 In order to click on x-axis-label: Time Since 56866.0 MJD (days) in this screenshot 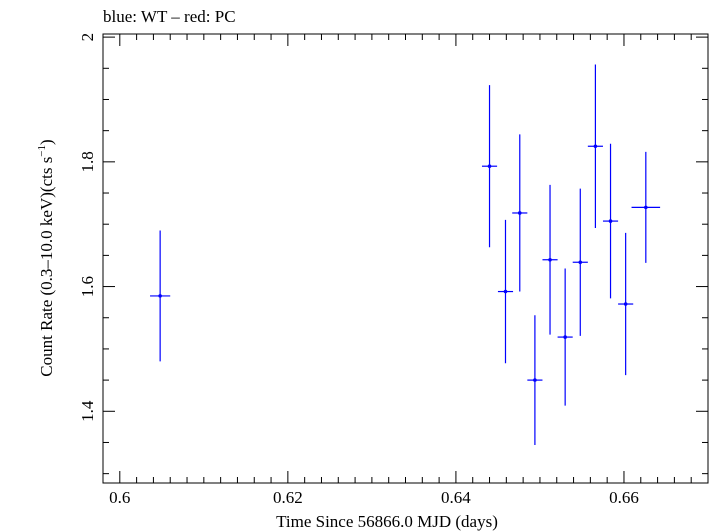, I will do `click(387, 521)`.